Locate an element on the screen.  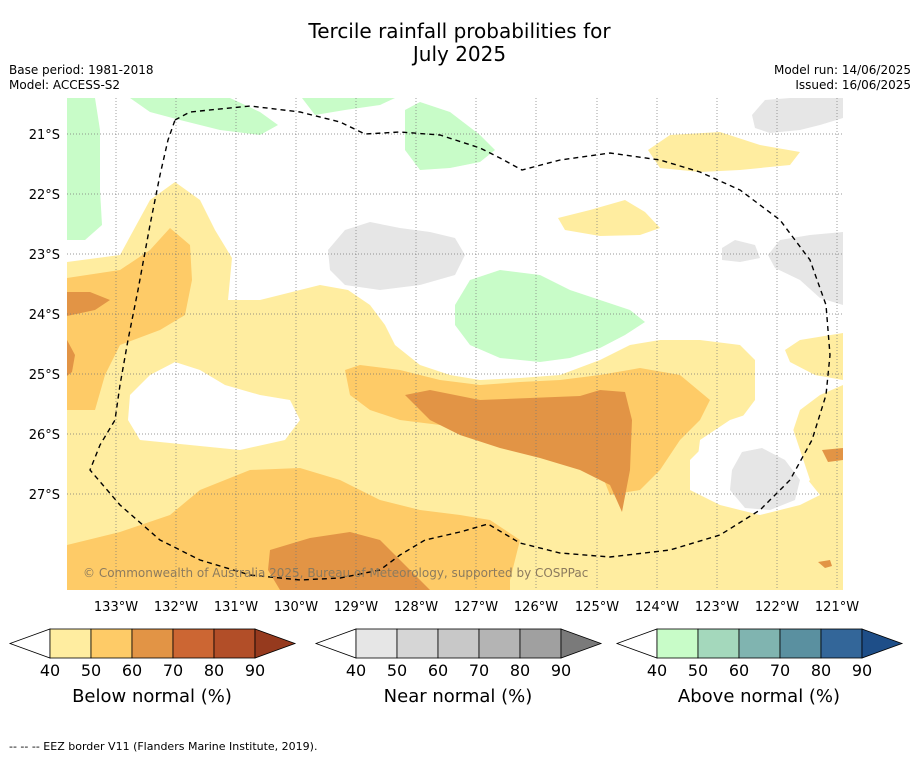
lat-label: 26°S is located at coordinates (44, 435).